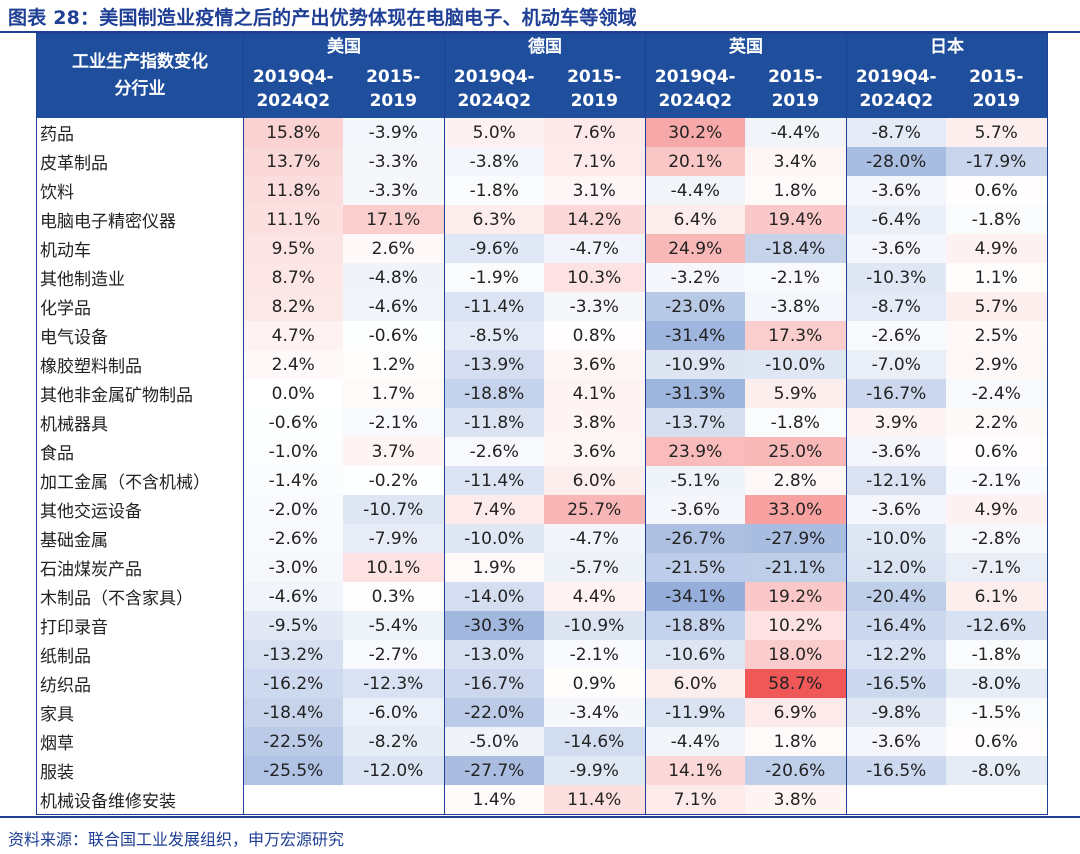 The image size is (1080, 854). Describe the element at coordinates (540, 817) in the screenshot. I see `source-rule` at that location.